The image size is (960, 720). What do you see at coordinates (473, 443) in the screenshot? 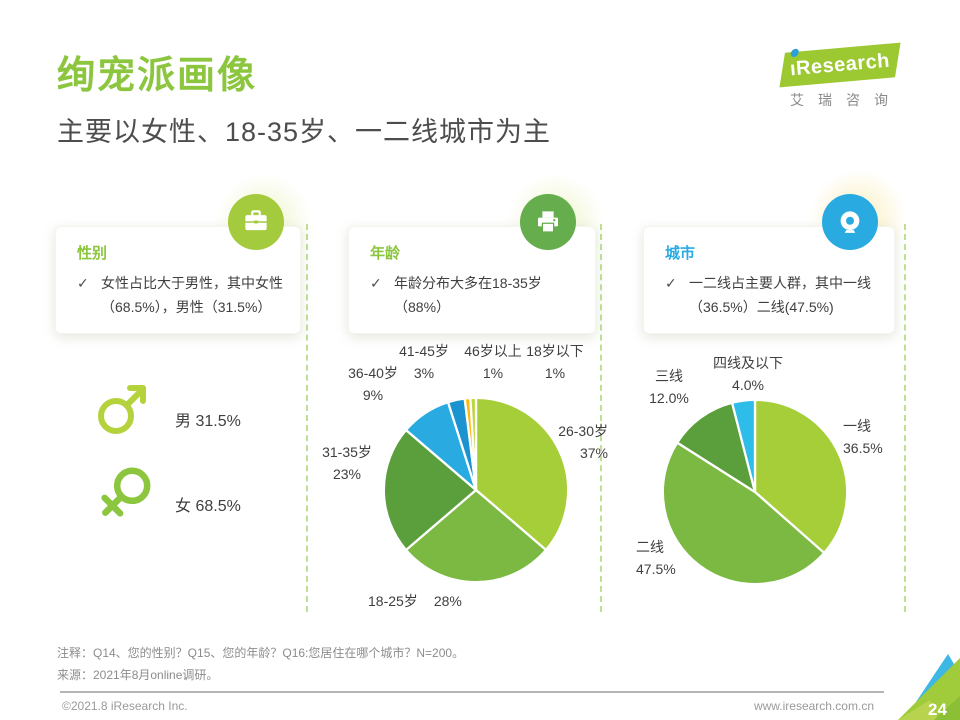
I see `pie-slice-18岁以下` at bounding box center [473, 443].